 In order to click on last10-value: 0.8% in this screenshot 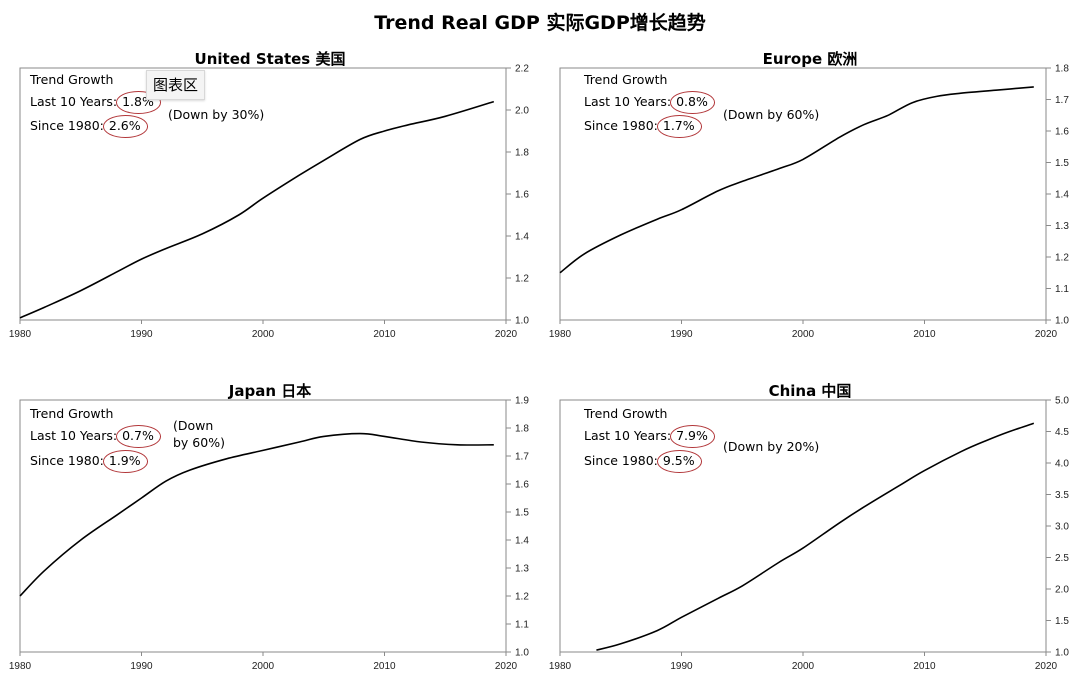, I will do `click(692, 102)`.